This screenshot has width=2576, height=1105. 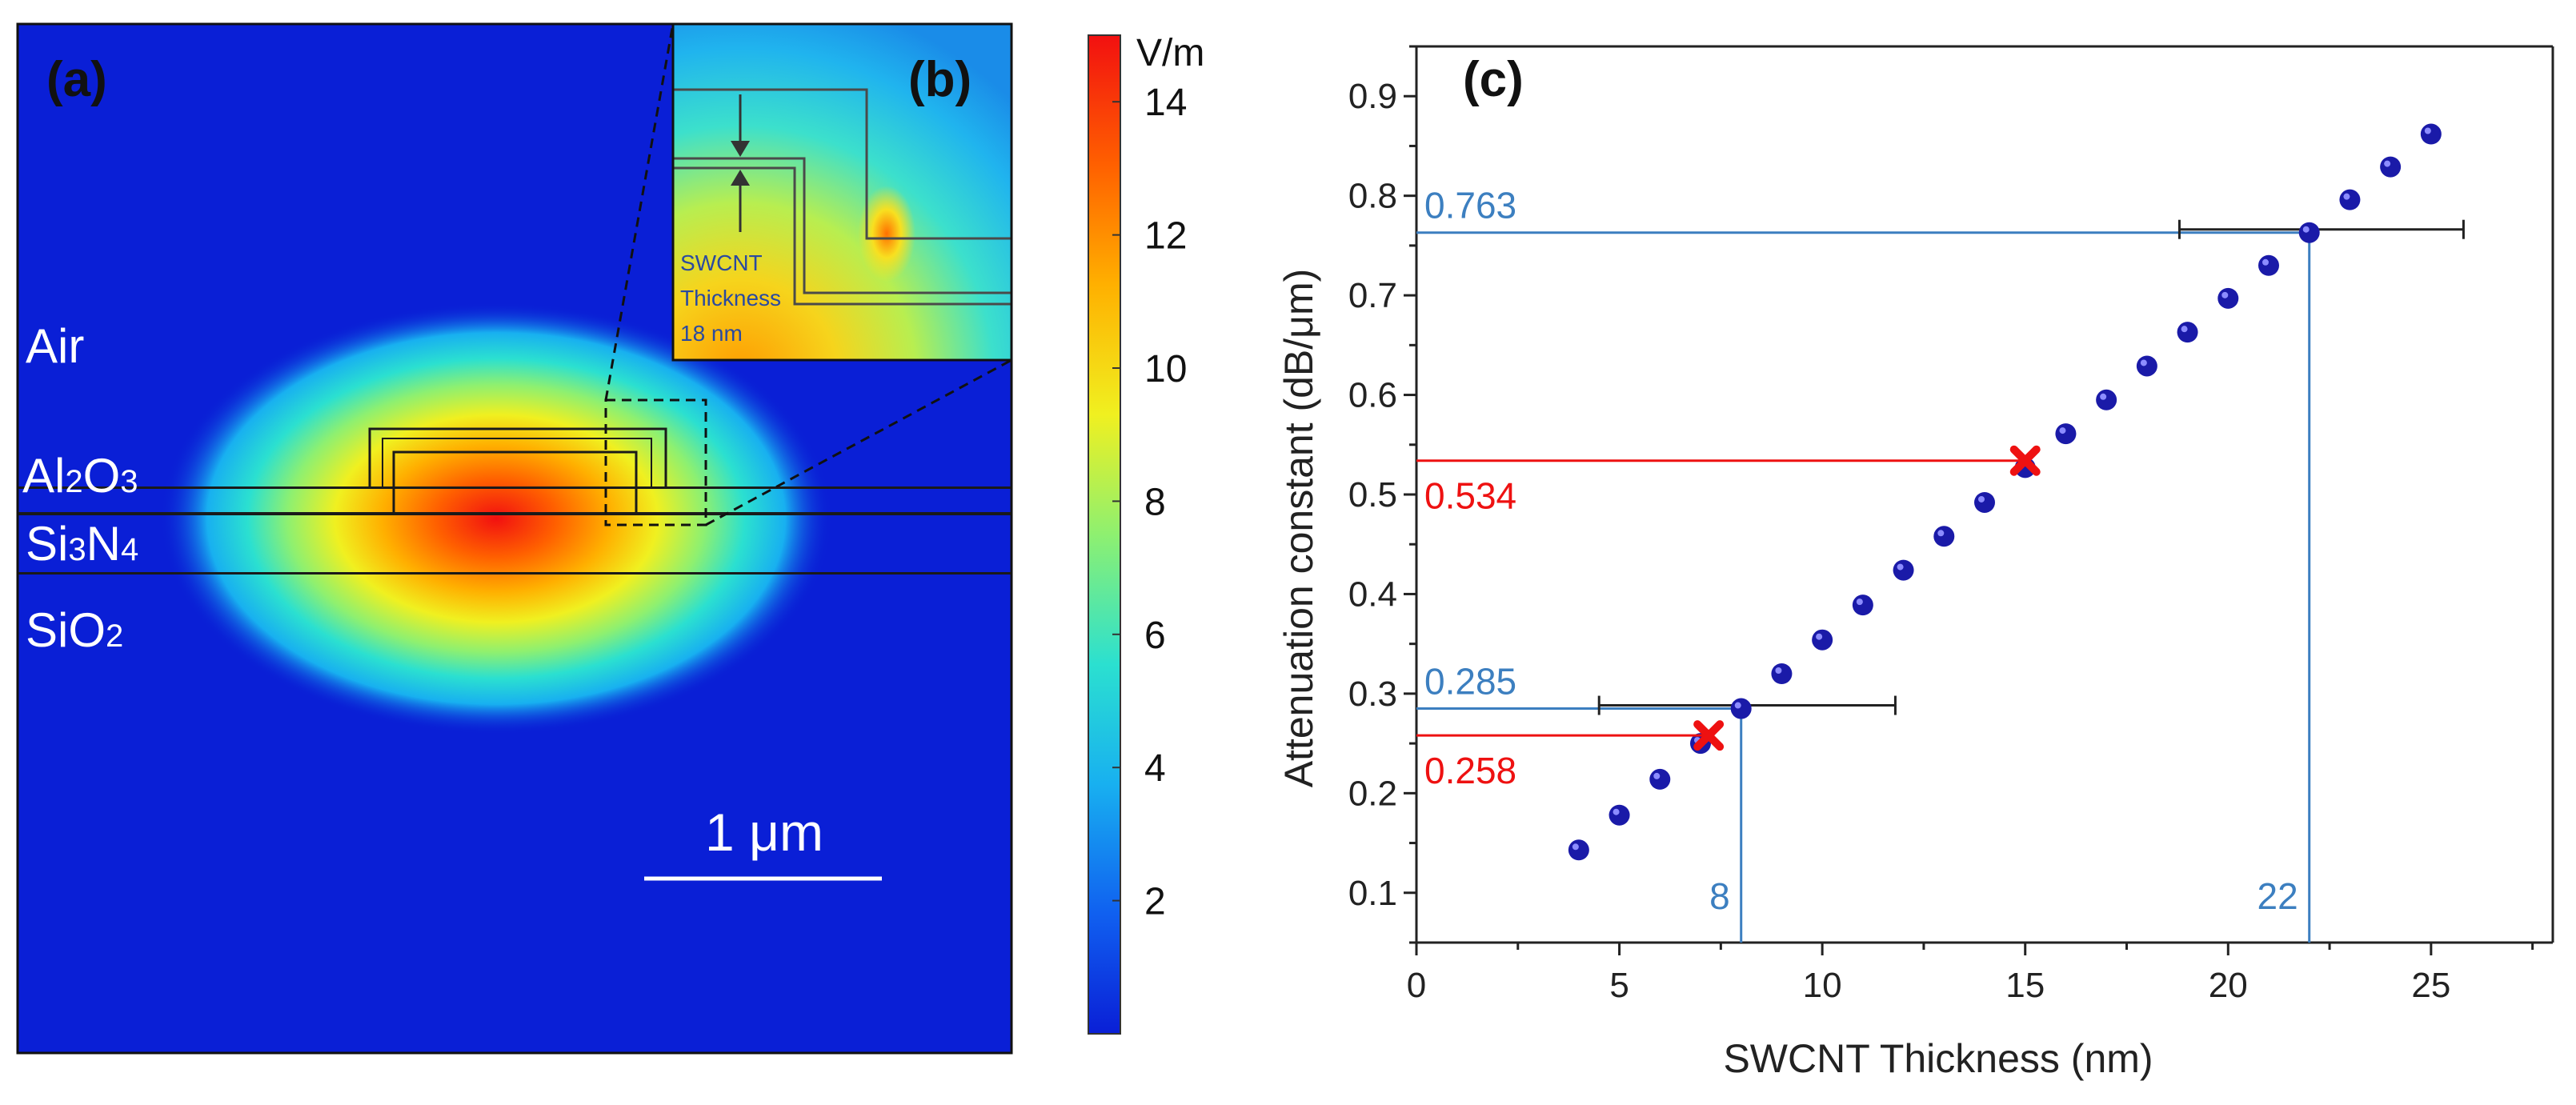 I want to click on reference-x-label: 8, so click(x=1719, y=896).